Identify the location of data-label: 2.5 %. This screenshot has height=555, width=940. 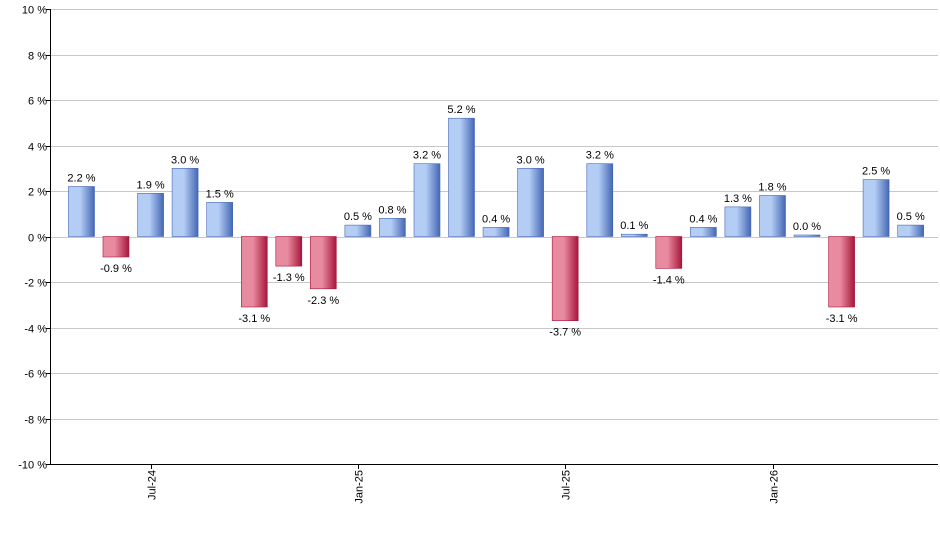
(876, 172).